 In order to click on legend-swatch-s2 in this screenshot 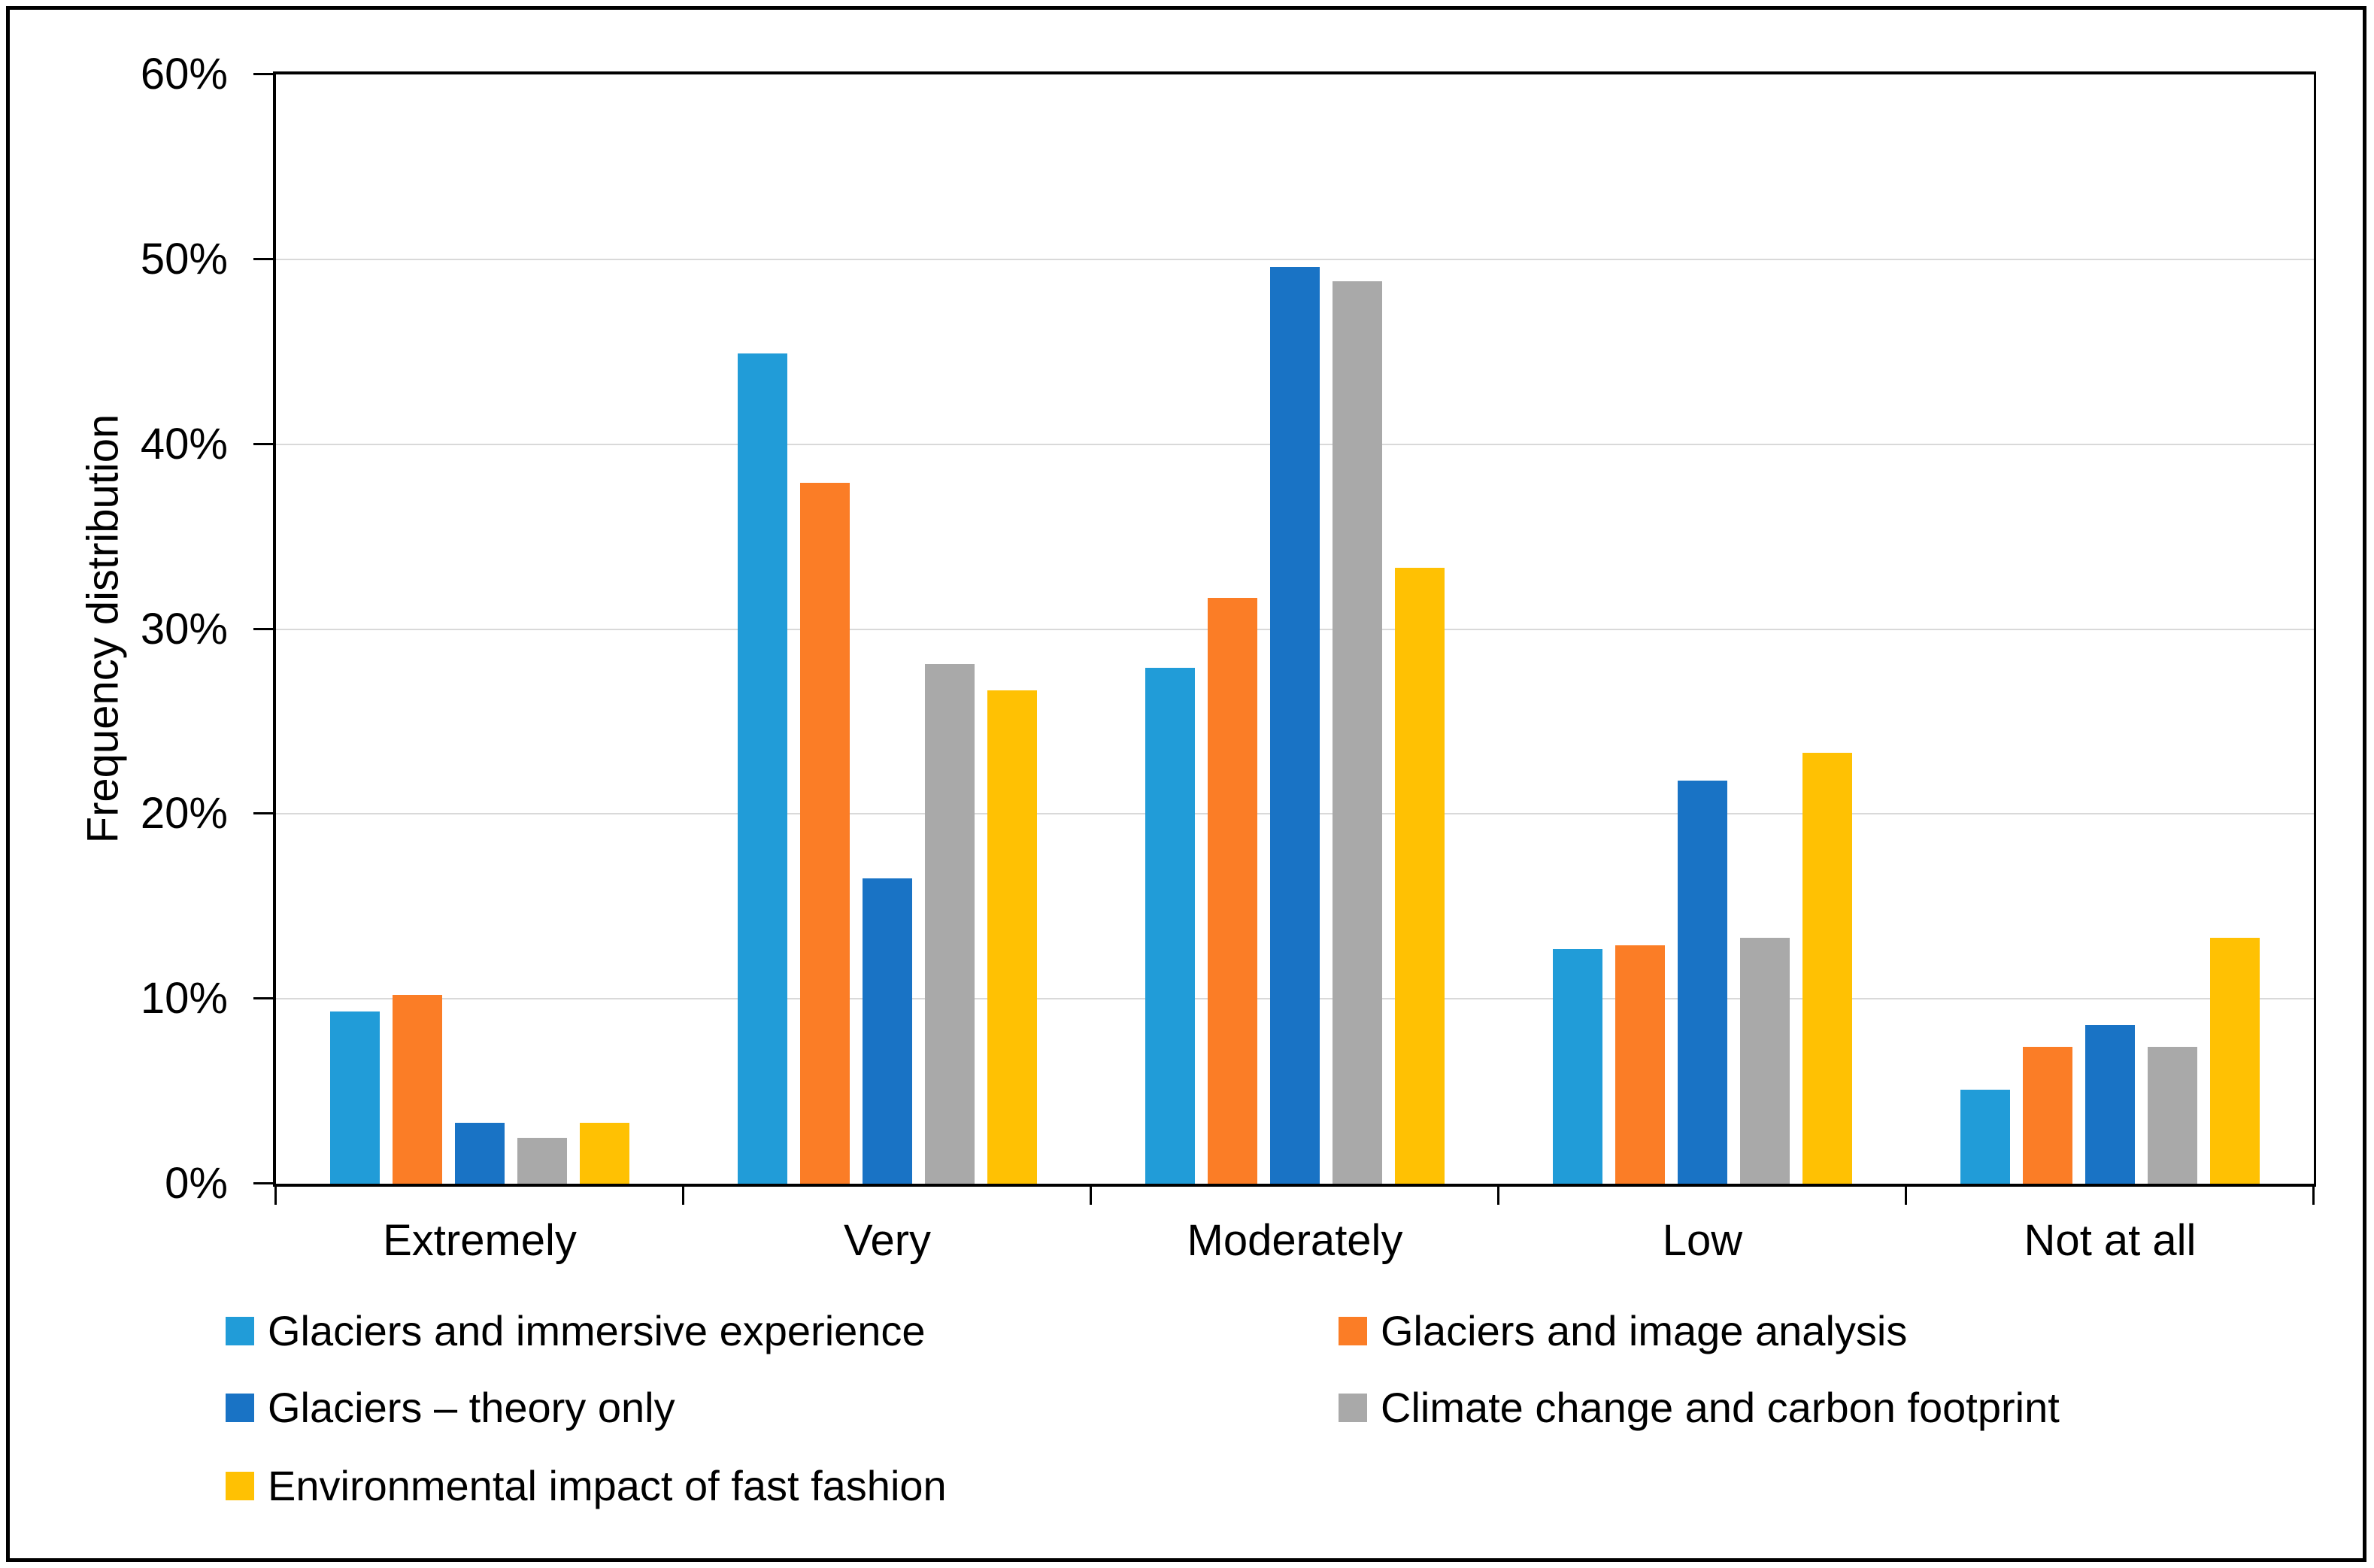, I will do `click(240, 1408)`.